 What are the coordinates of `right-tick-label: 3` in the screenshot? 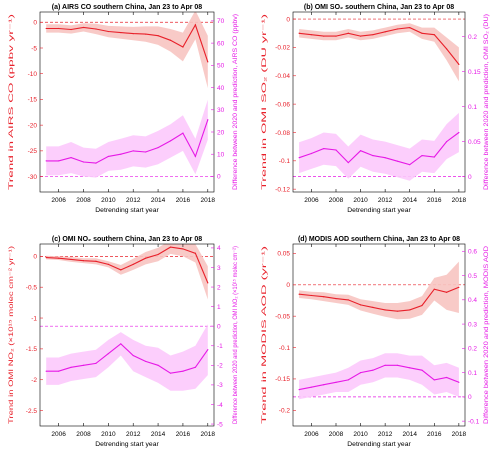 It's located at (219, 268).